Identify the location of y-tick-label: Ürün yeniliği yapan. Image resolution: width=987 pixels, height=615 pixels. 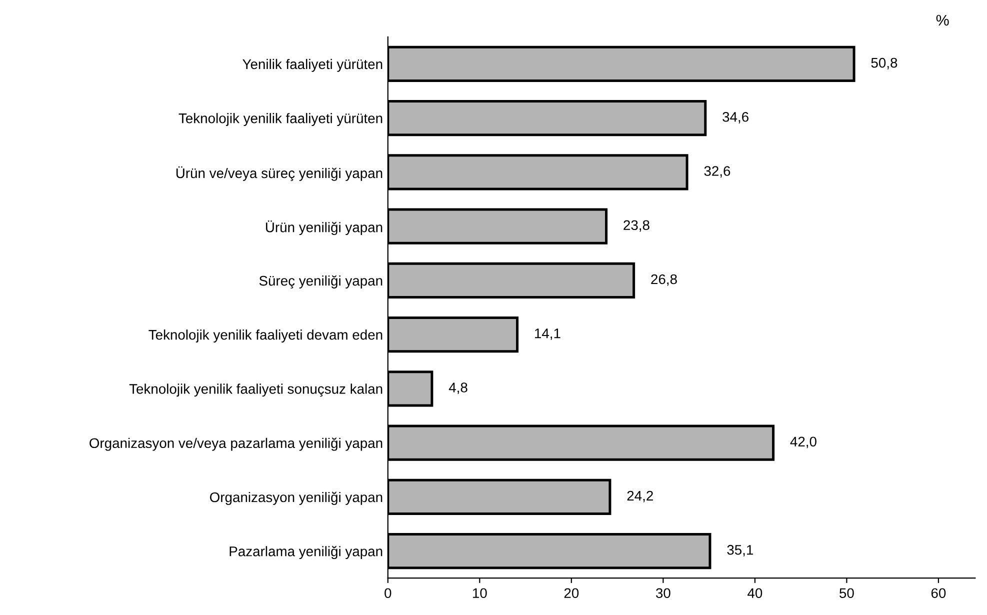
(324, 228).